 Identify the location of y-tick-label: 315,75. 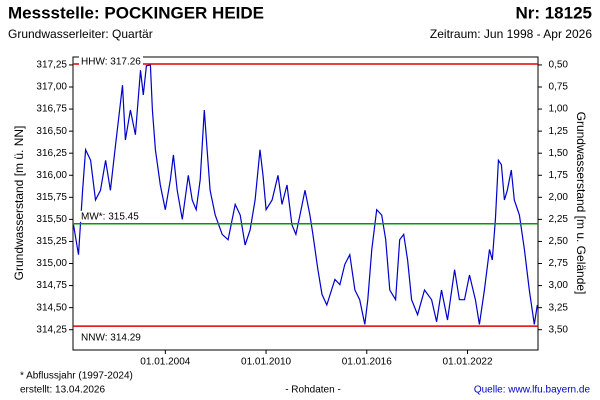
(51, 197).